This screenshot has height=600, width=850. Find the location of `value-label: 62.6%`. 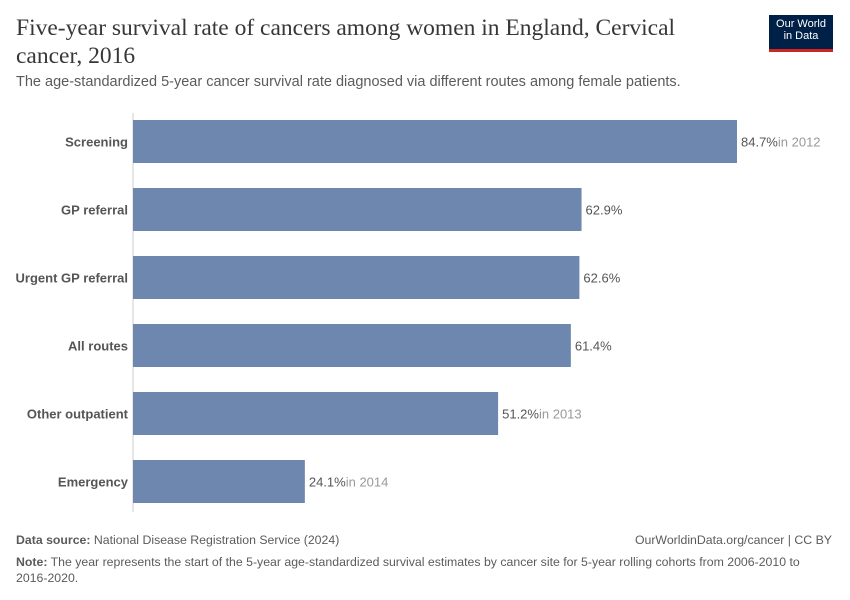

value-label: 62.6% is located at coordinates (601, 278).